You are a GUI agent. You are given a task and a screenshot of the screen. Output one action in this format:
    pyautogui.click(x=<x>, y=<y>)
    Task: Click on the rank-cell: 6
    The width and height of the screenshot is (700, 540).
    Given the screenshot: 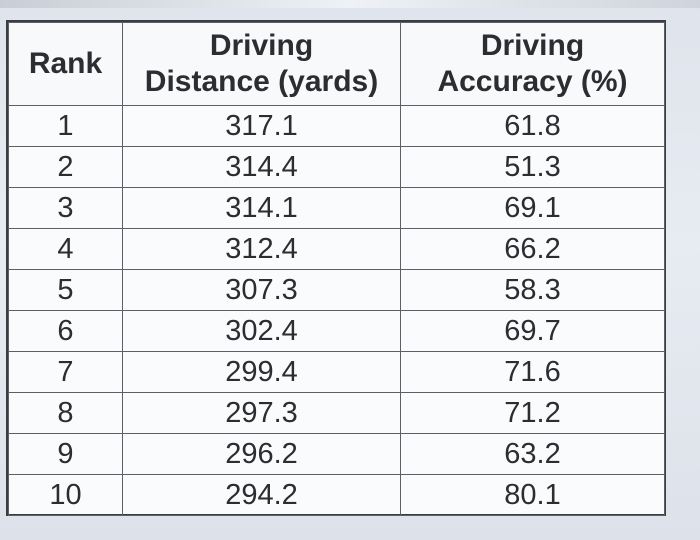 What is the action you would take?
    pyautogui.click(x=65, y=331)
    